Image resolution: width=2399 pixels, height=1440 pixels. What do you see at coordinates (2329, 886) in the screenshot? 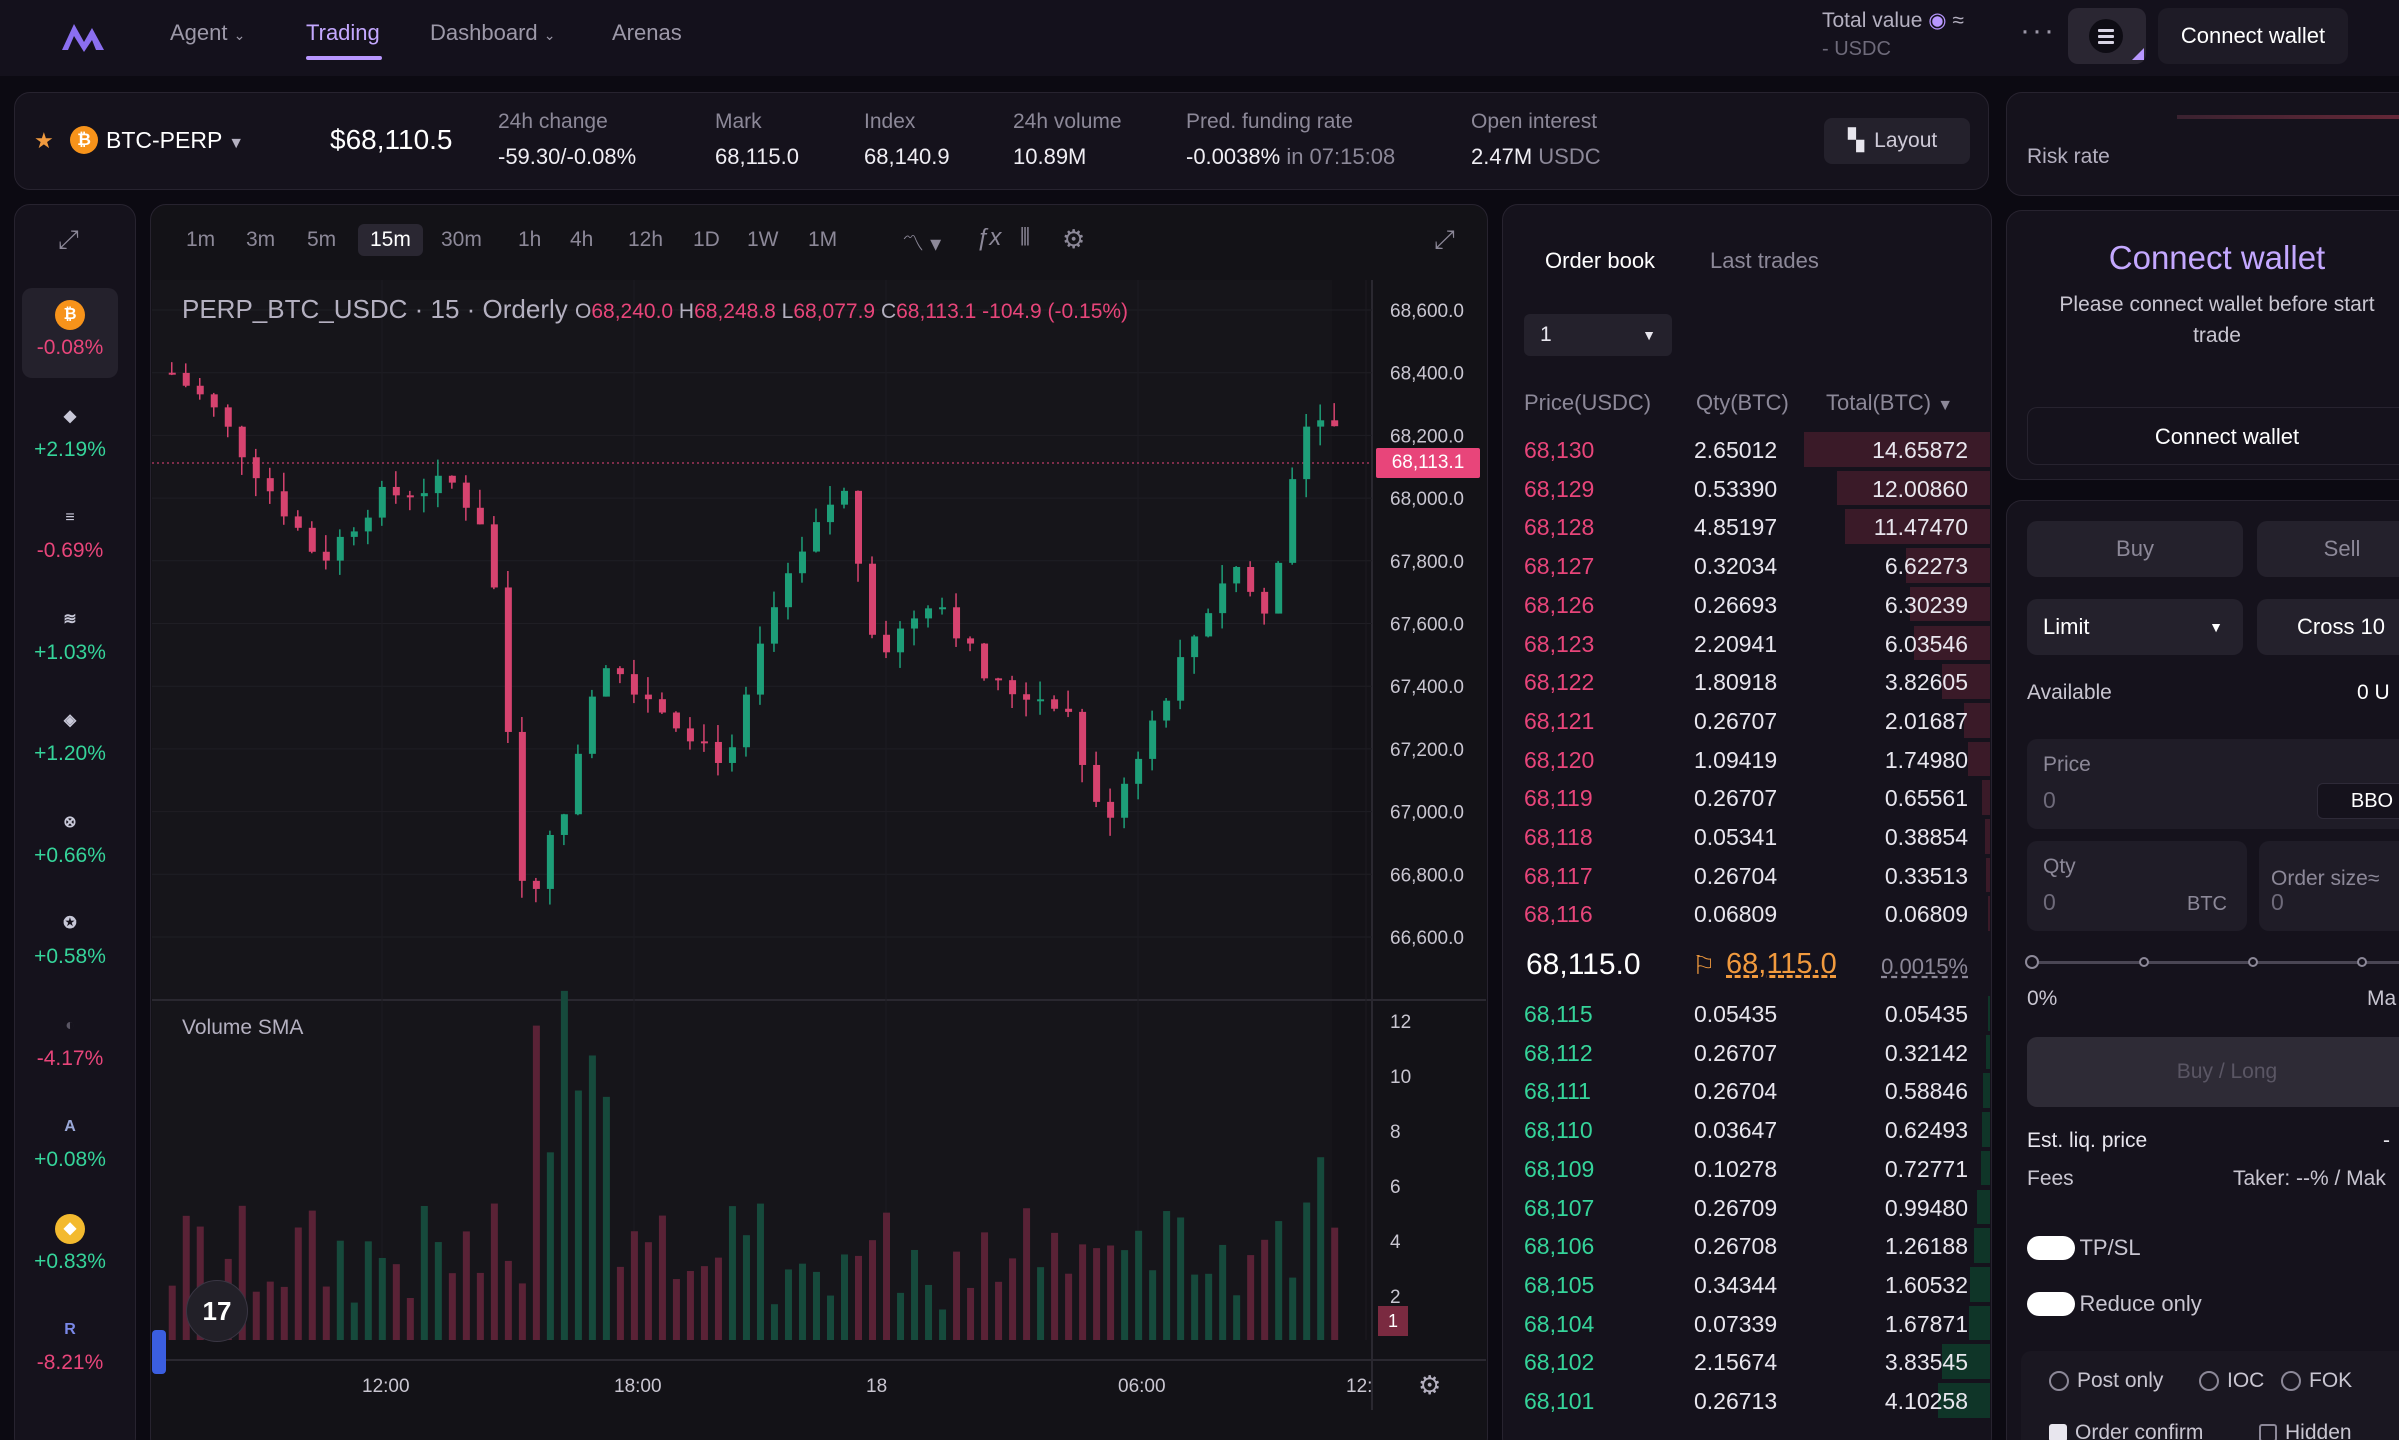
I see `order-size-input: Order size≈ 0` at bounding box center [2329, 886].